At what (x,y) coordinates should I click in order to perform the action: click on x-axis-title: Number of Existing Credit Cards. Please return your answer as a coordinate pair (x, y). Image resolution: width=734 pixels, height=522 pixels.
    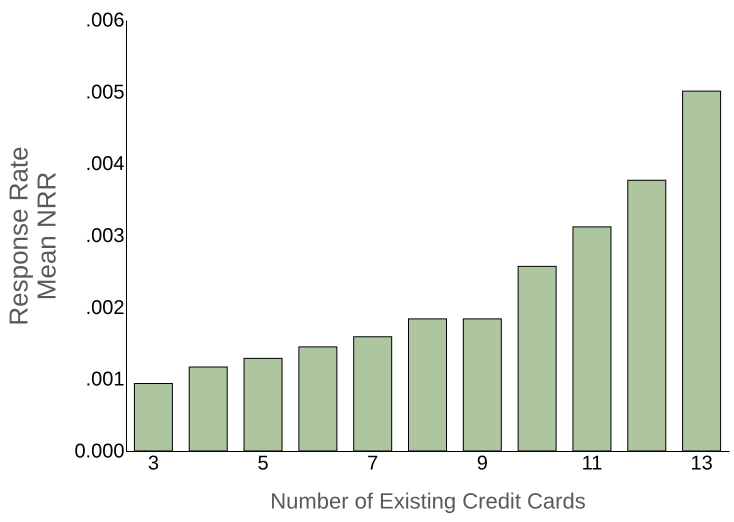
    Looking at the image, I should click on (428, 501).